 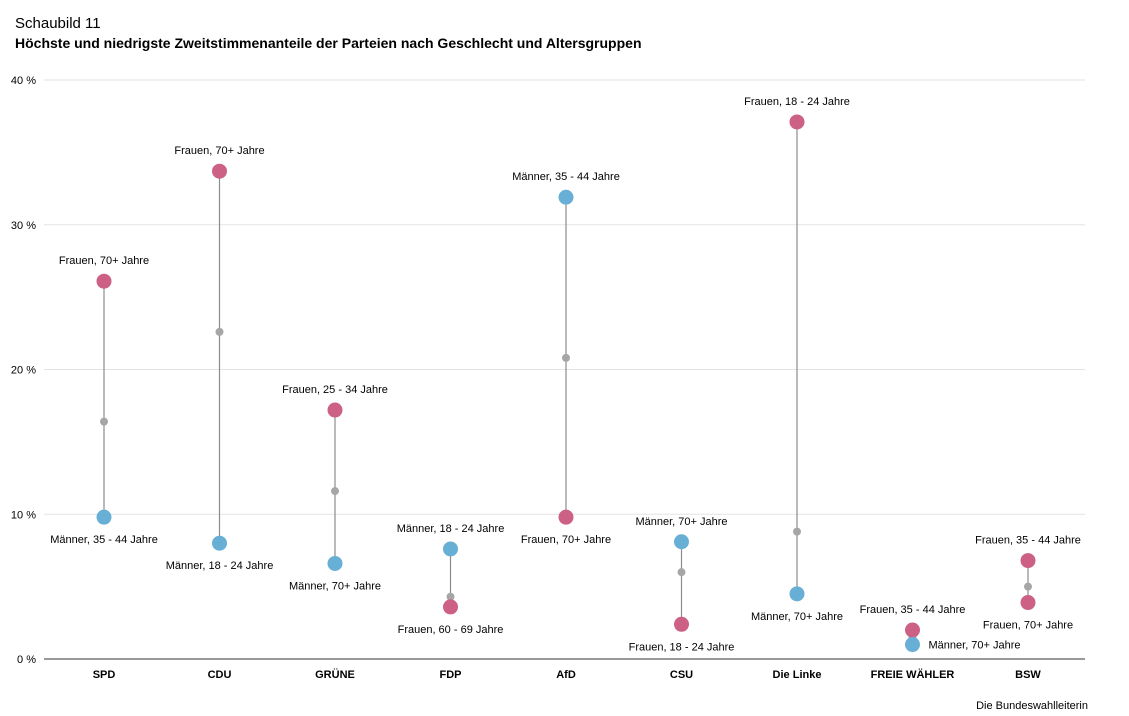 I want to click on low-point-label: Frauen, 18 - 24 Jahre, so click(x=682, y=647).